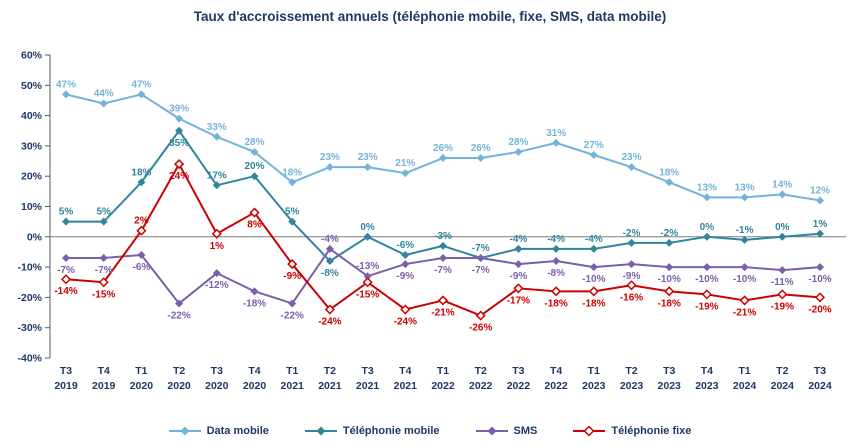  What do you see at coordinates (237, 431) in the screenshot?
I see `legend-label: Data mobile` at bounding box center [237, 431].